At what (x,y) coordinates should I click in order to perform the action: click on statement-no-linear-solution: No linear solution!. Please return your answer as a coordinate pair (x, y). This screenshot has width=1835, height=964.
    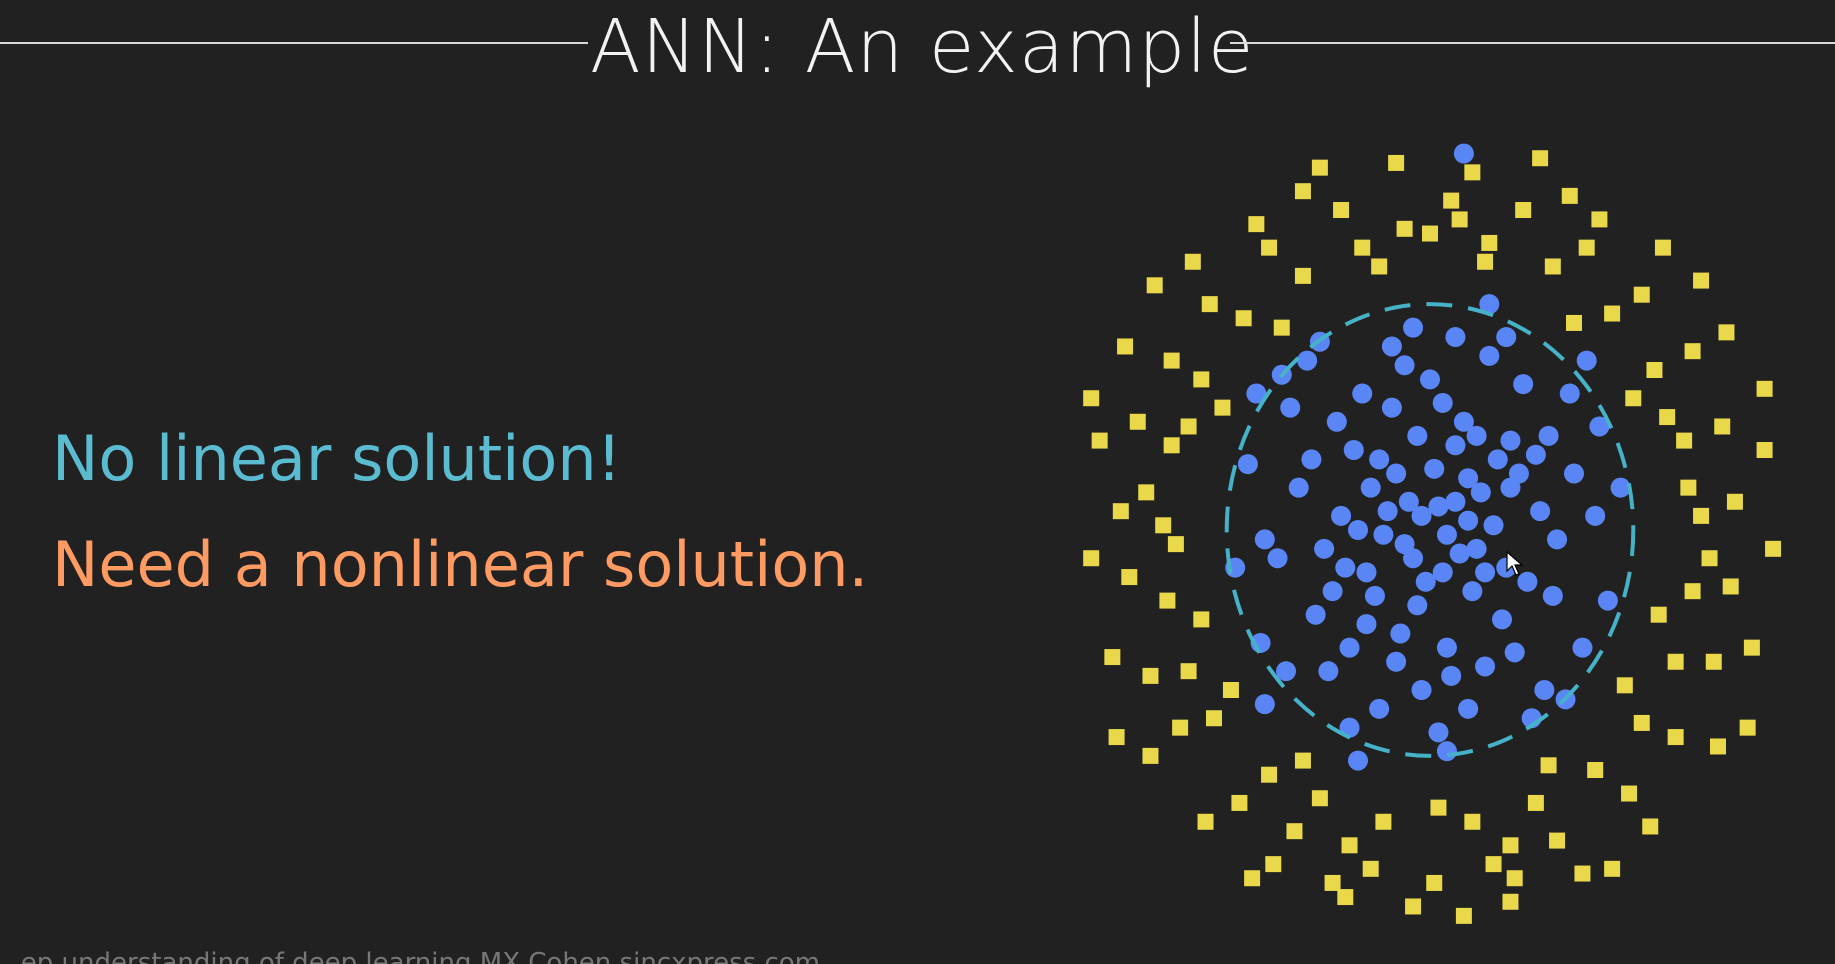
    Looking at the image, I should click on (337, 458).